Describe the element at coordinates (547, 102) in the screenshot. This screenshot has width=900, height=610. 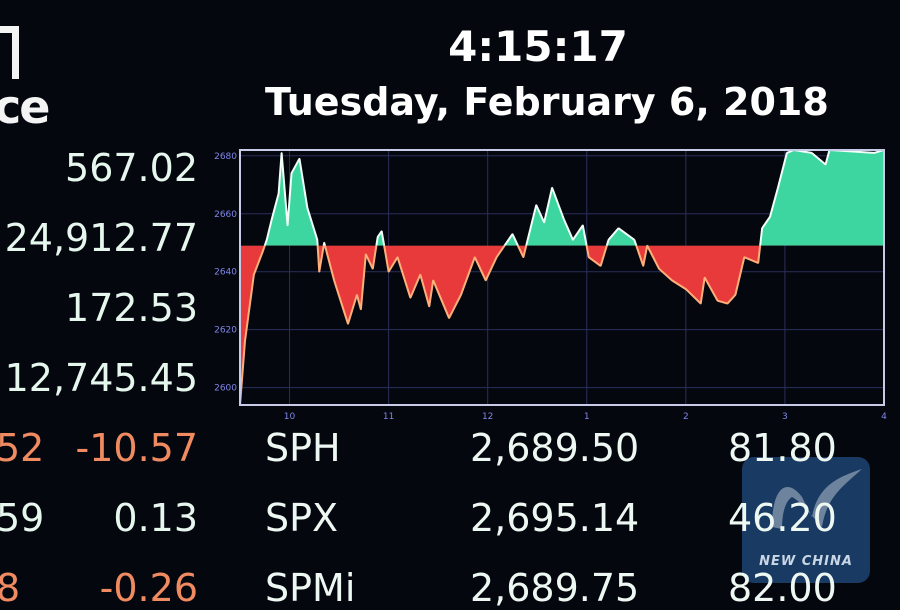
I see `clock-date: Tuesday, February 6, 2018` at that location.